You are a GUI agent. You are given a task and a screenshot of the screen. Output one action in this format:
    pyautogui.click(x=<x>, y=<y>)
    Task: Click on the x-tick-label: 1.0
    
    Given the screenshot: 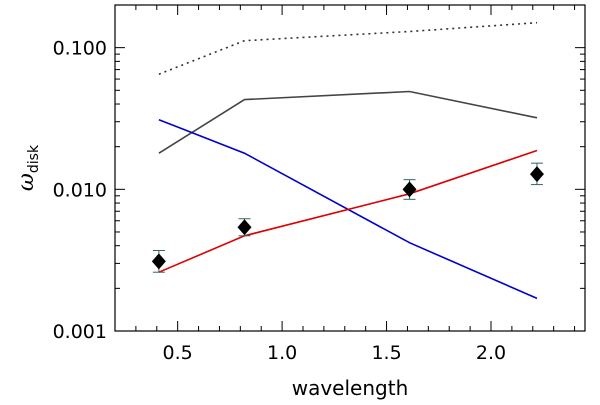 What is the action you would take?
    pyautogui.click(x=282, y=353)
    